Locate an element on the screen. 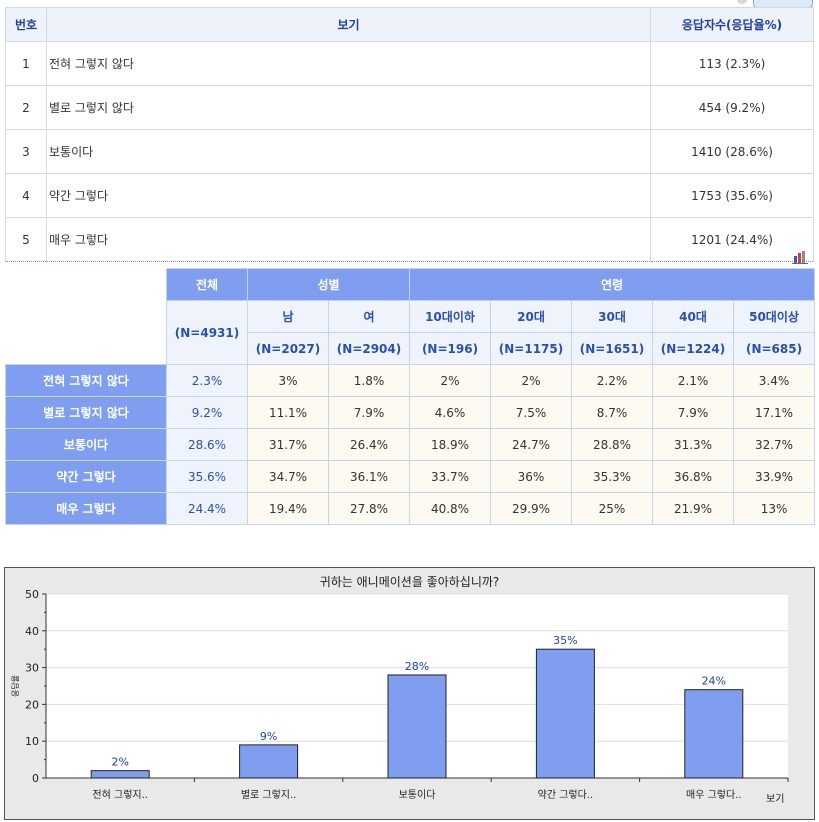 This screenshot has width=819, height=822. row-value: 18.9% is located at coordinates (450, 444).